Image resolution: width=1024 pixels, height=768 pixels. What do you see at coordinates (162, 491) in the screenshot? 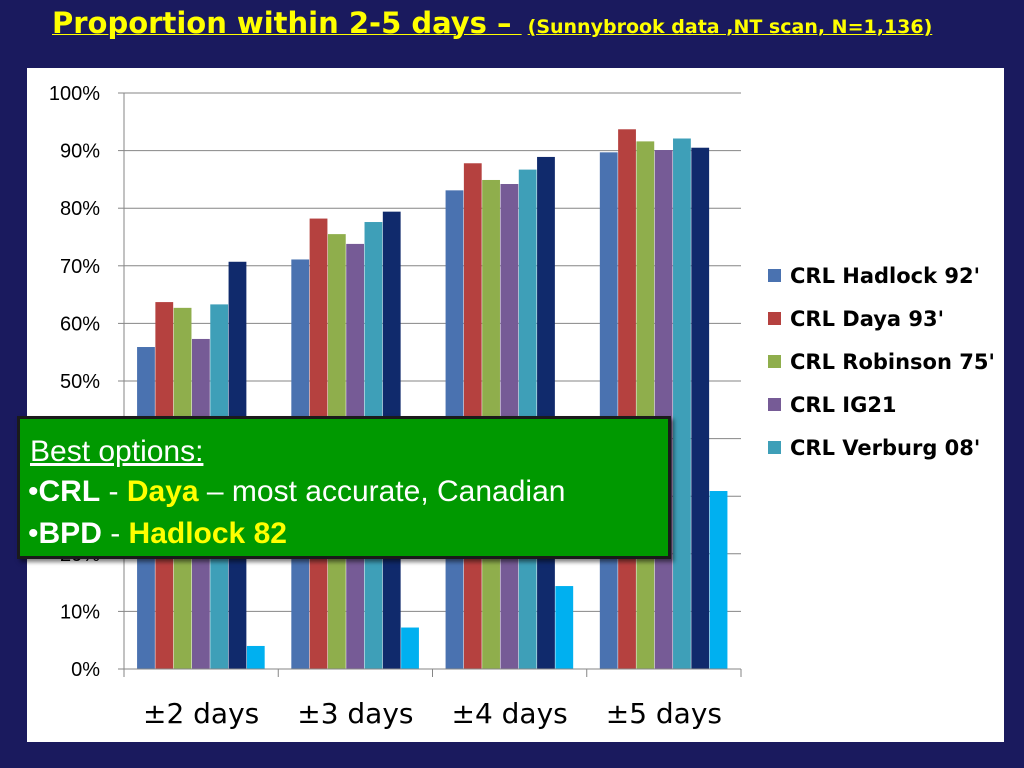
I see `callout-highlight-daya: Daya` at bounding box center [162, 491].